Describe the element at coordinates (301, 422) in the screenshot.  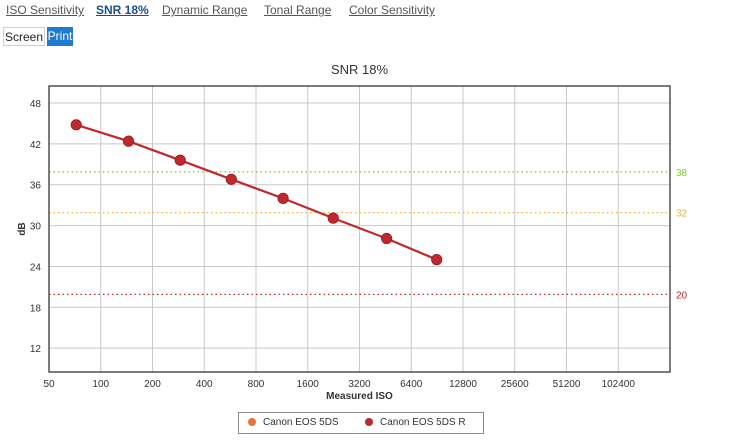
I see `legend-label-5ds: Canon EOS 5DS` at that location.